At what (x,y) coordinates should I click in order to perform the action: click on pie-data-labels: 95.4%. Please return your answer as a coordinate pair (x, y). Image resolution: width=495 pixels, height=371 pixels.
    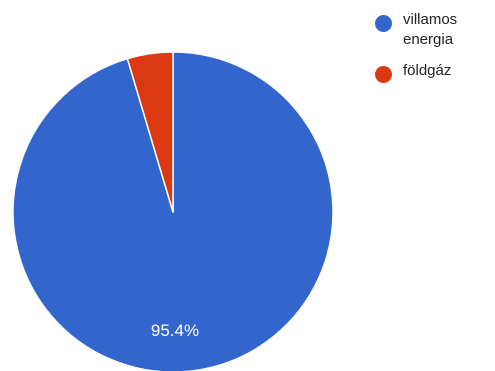
    Looking at the image, I should click on (175, 330).